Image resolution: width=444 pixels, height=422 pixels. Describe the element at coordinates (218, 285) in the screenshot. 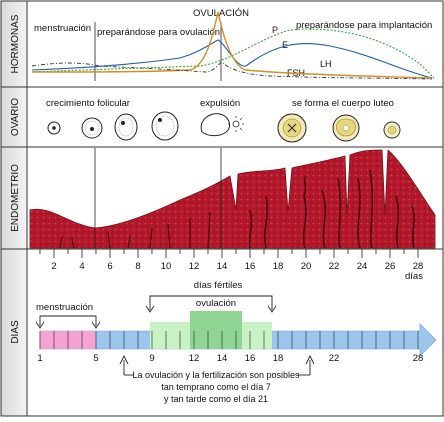

I see `days-label-fertiles: días fértiles` at that location.